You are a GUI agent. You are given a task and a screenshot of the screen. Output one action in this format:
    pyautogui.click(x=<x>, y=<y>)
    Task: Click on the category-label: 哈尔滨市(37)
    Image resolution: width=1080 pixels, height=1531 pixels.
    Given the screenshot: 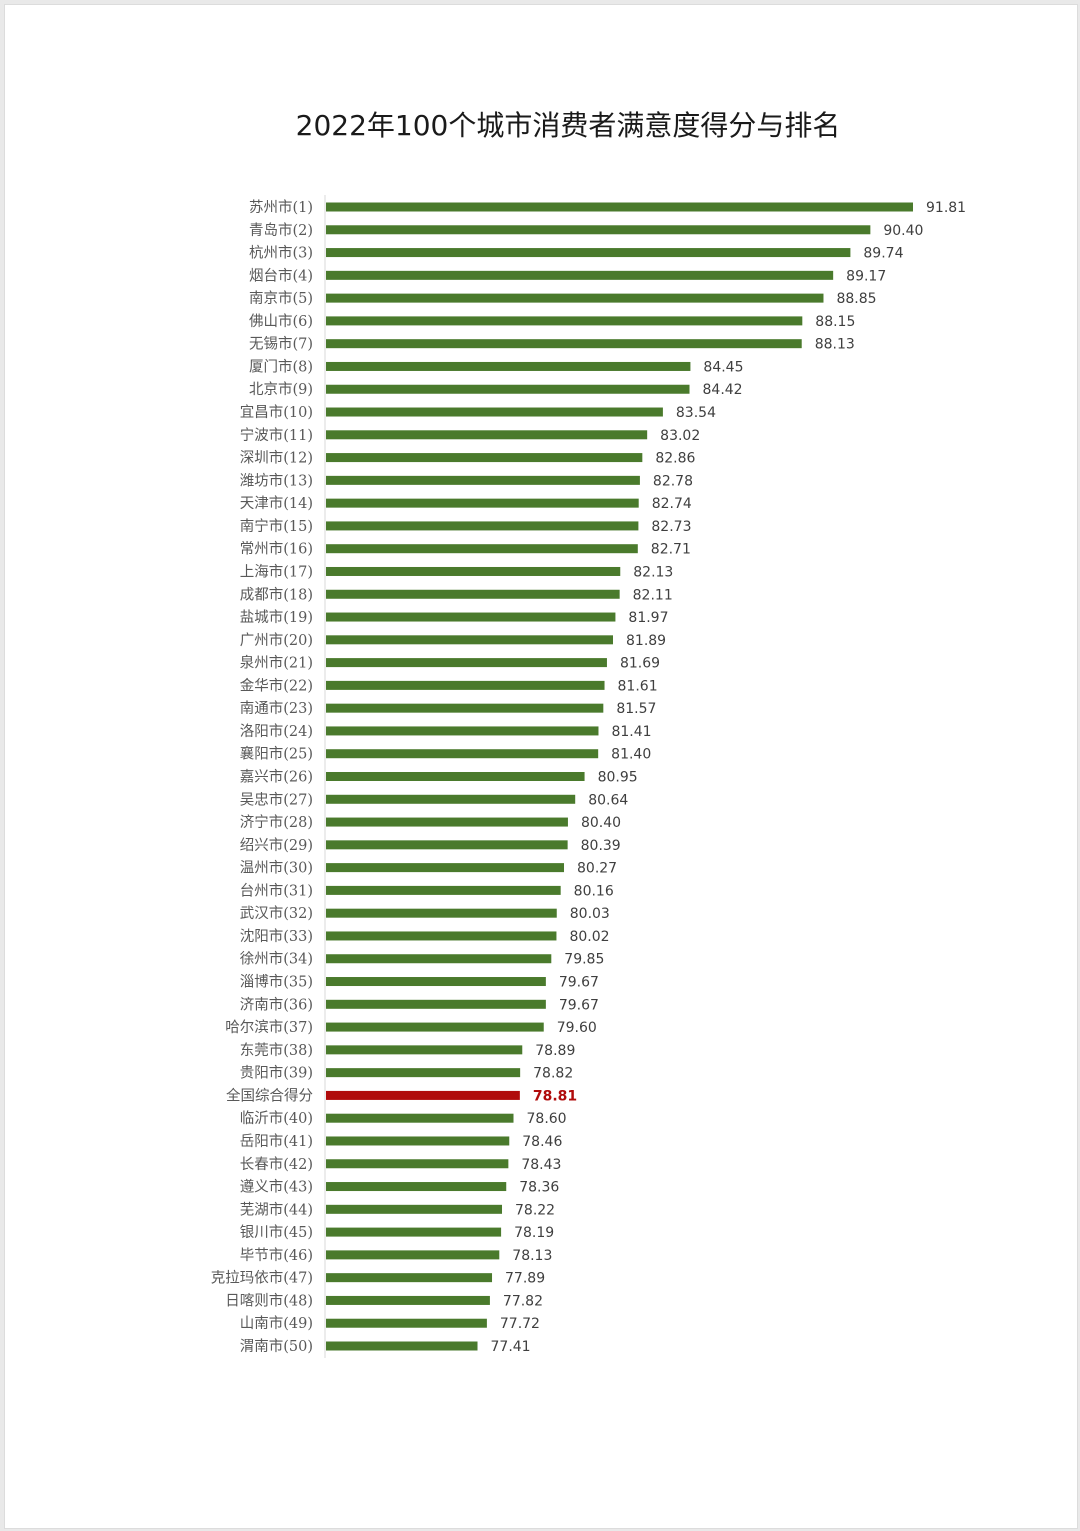 What is the action you would take?
    pyautogui.click(x=269, y=1027)
    